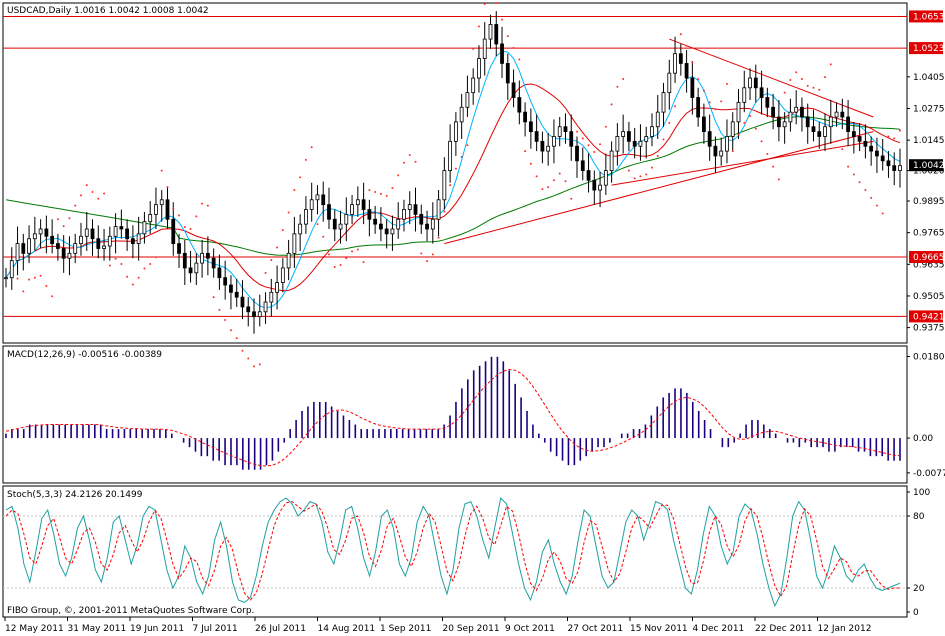 Image resolution: width=945 pixels, height=636 pixels. Describe the element at coordinates (929, 166) in the screenshot. I see `last-price-label: 1.0042` at that location.